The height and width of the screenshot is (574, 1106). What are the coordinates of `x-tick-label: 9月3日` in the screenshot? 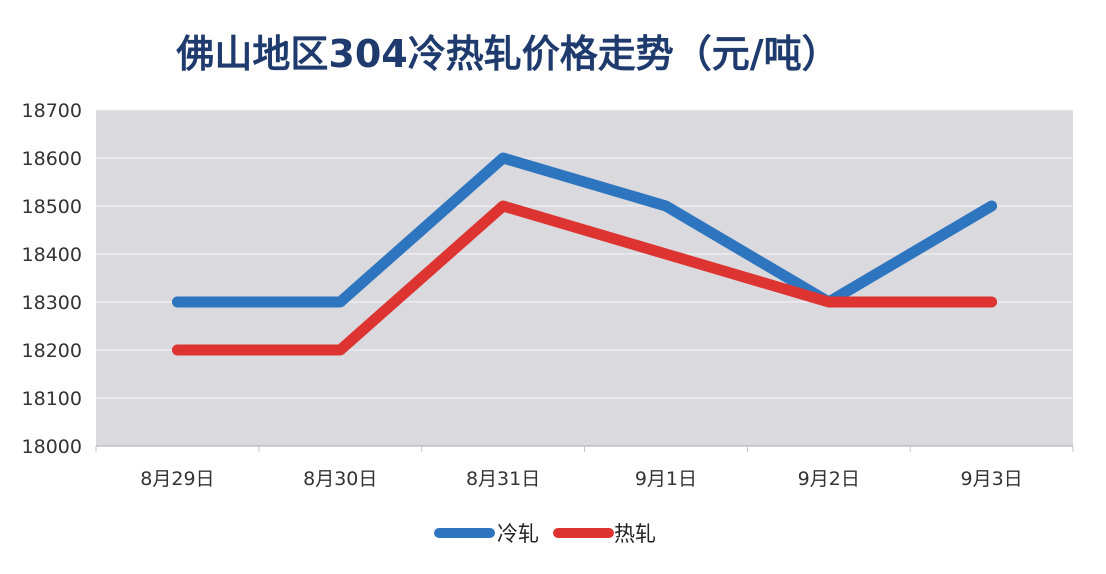 It's located at (991, 479).